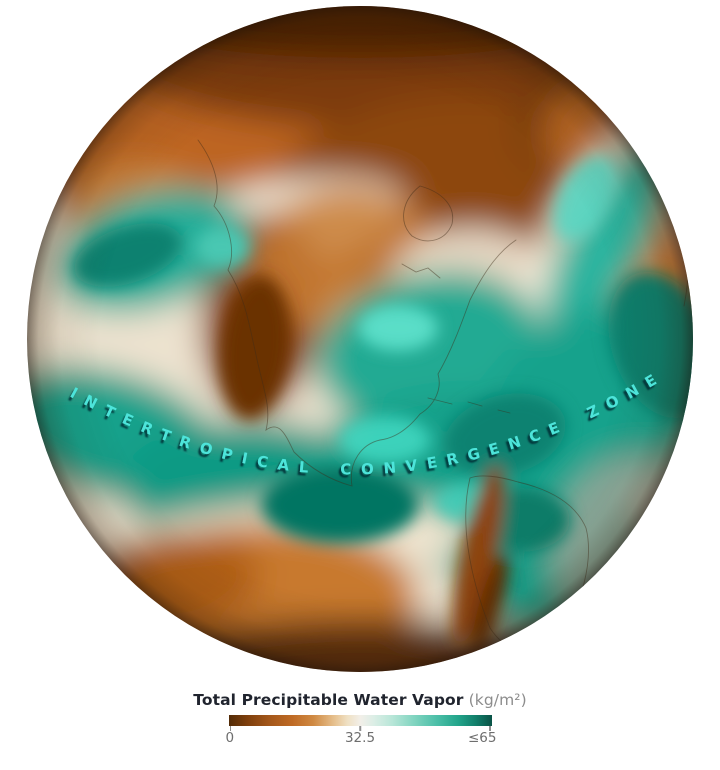  Describe the element at coordinates (230, 738) in the screenshot. I see `colorbar-label-min: 0` at that location.